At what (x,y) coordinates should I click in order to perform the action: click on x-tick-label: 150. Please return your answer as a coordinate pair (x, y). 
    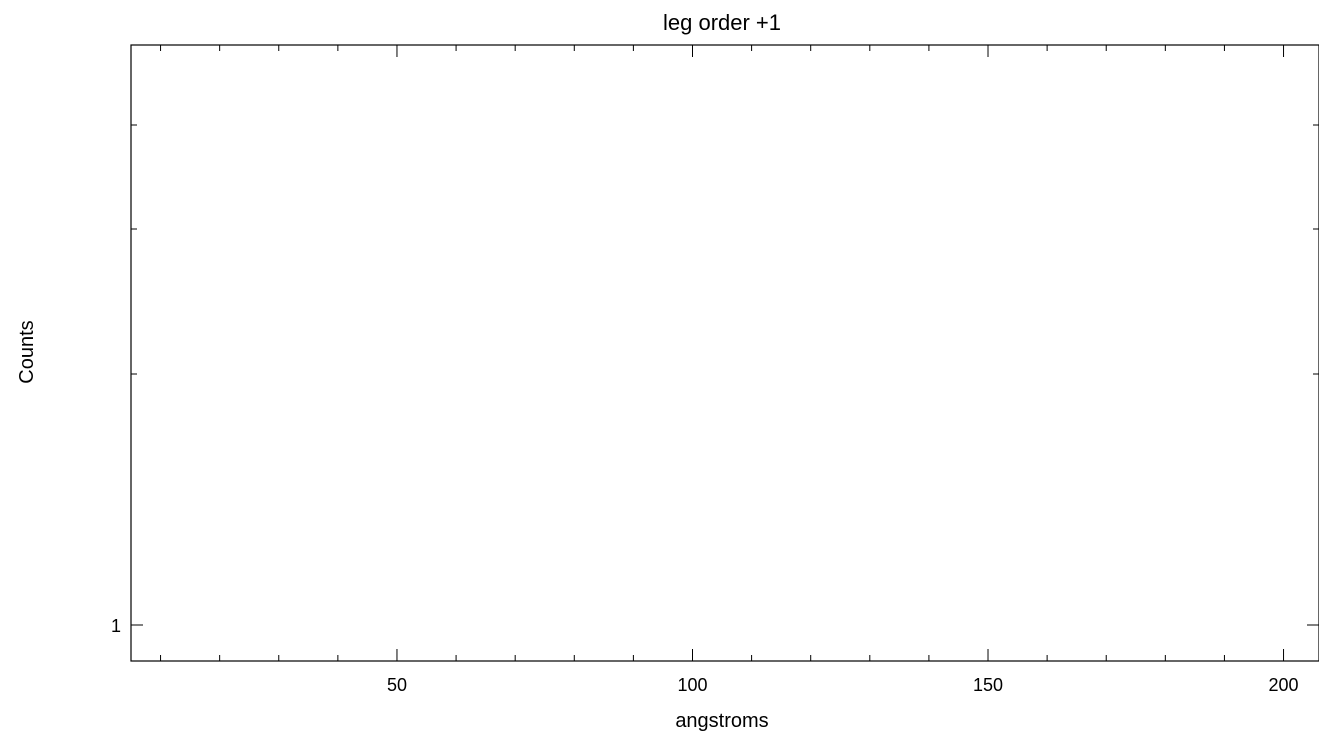
    Looking at the image, I should click on (988, 685).